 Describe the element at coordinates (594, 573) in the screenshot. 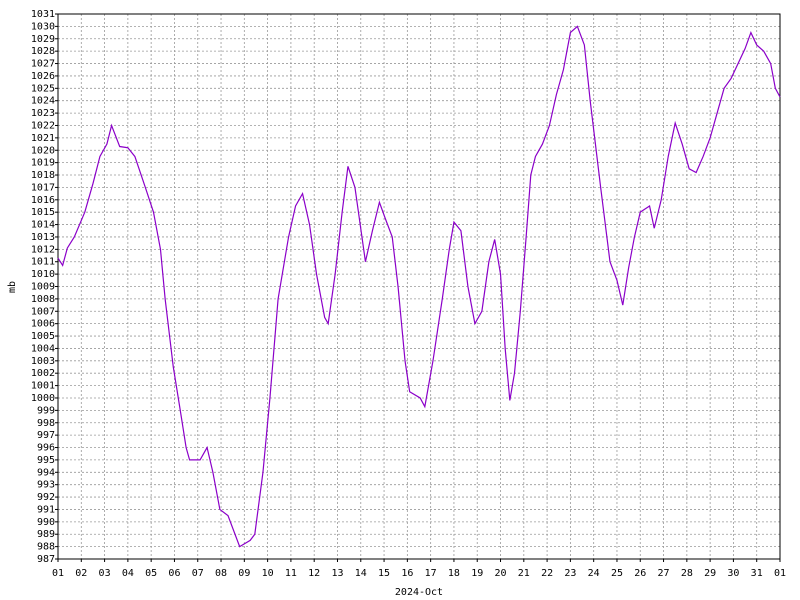

I see `x-tick-label: 24` at that location.